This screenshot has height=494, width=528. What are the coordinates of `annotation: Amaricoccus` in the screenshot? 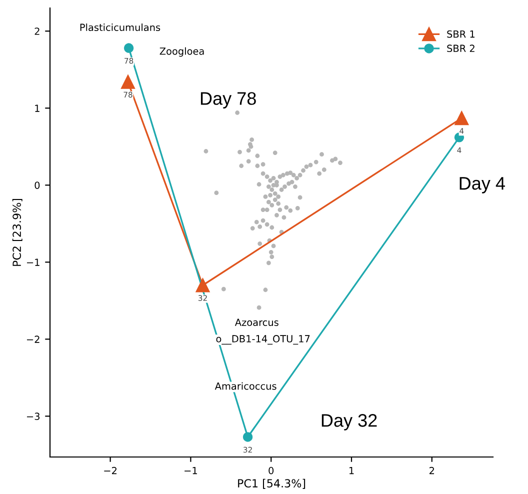 It's located at (245, 386).